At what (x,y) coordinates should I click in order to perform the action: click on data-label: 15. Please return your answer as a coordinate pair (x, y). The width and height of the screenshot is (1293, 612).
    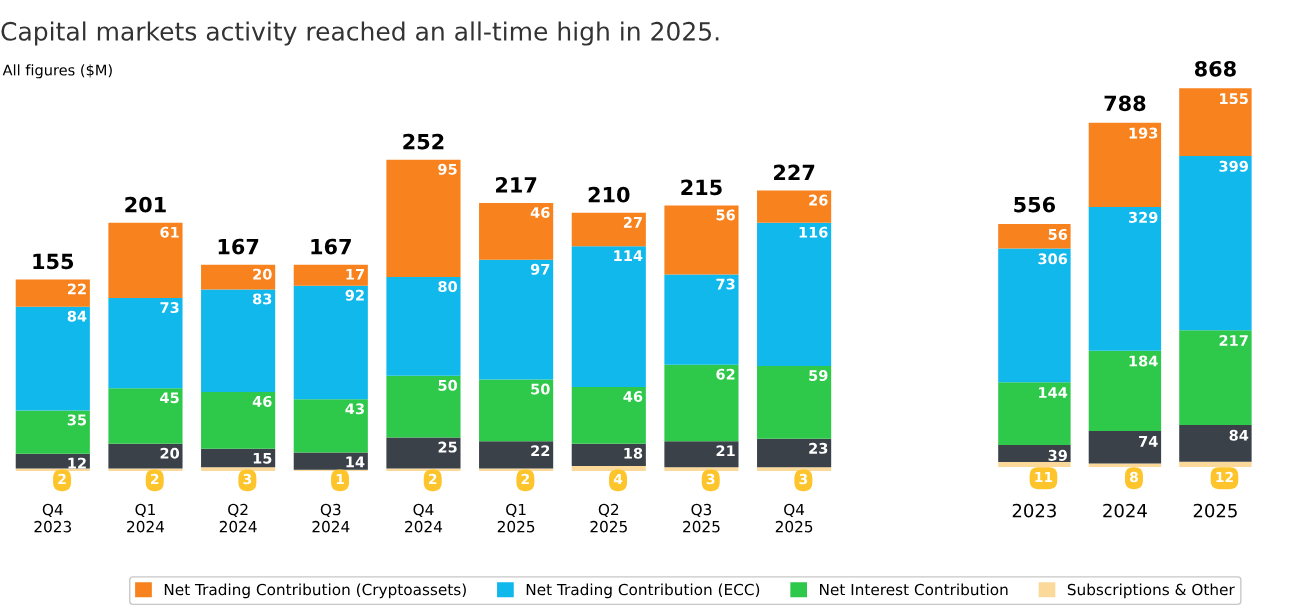
    Looking at the image, I should click on (262, 458).